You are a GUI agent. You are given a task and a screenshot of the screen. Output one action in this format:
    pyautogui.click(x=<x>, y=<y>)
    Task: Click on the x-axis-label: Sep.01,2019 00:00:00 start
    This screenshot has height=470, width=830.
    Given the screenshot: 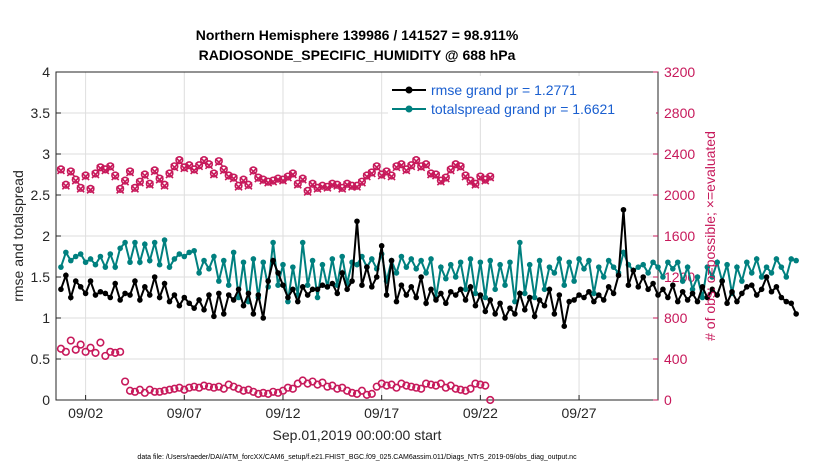 What is the action you would take?
    pyautogui.click(x=357, y=435)
    